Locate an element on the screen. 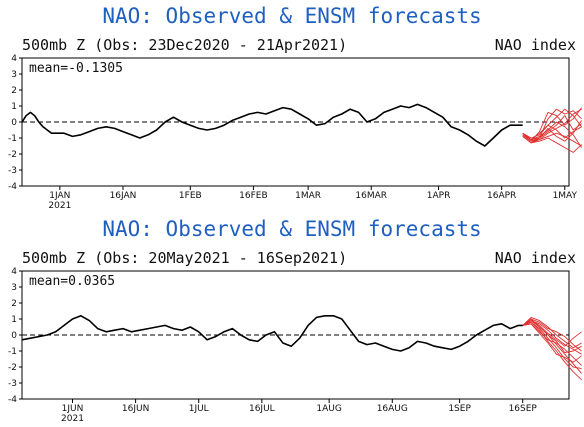 The image size is (584, 427). x-tick-label: 16JUN is located at coordinates (135, 409).